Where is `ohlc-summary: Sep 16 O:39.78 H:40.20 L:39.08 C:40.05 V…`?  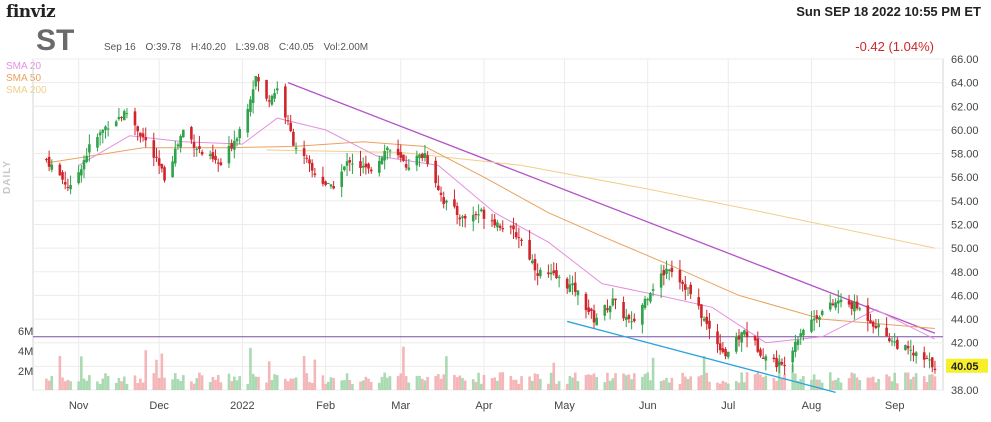
ohlc-summary: Sep 16 O:39.78 H:40.20 L:39.08 C:40.05 V… is located at coordinates (239, 47).